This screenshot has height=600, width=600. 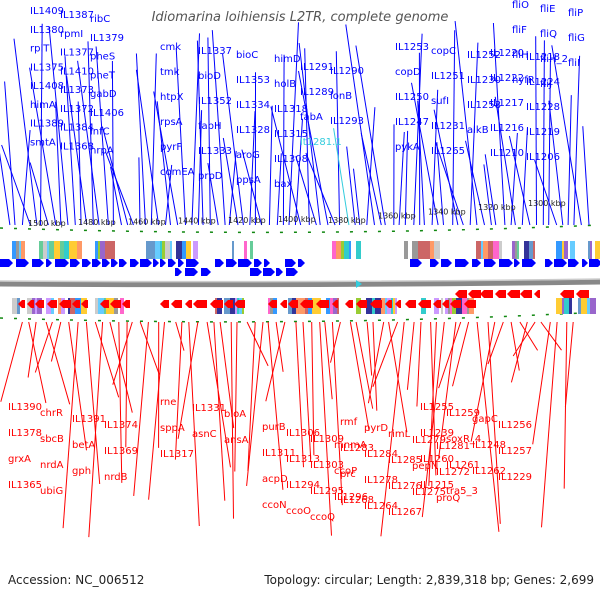 I want to click on reverse-gene-label: IL1331, so click(x=209, y=408).